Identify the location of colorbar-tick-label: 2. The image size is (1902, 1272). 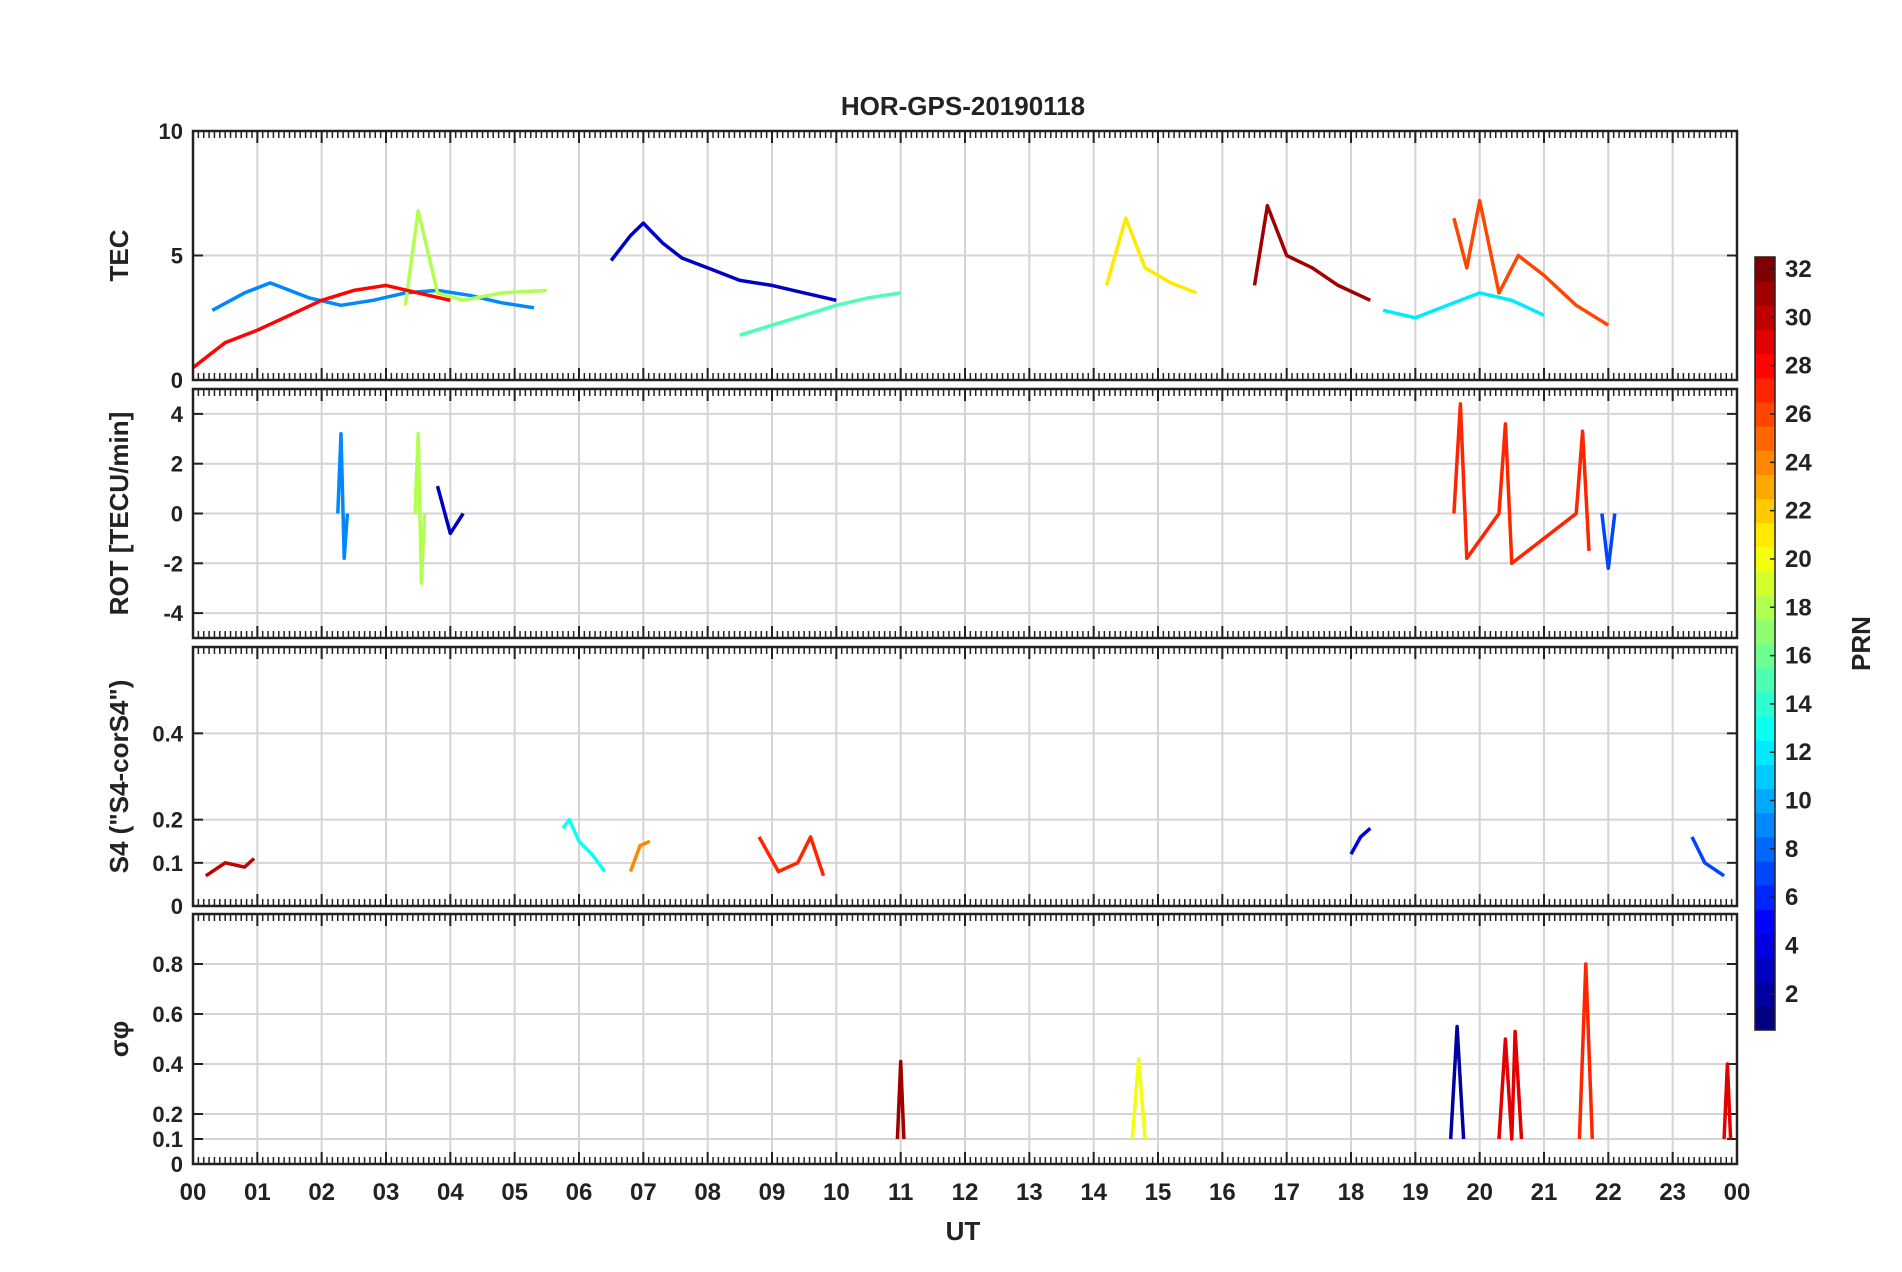
(1791, 994).